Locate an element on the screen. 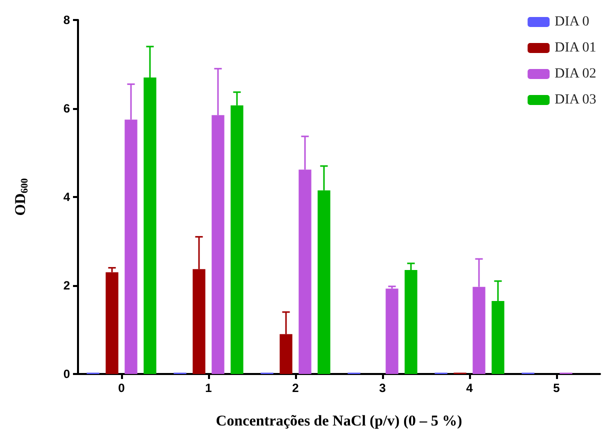 Image resolution: width=602 pixels, height=434 pixels. legend-label: DIA 01 is located at coordinates (575, 48).